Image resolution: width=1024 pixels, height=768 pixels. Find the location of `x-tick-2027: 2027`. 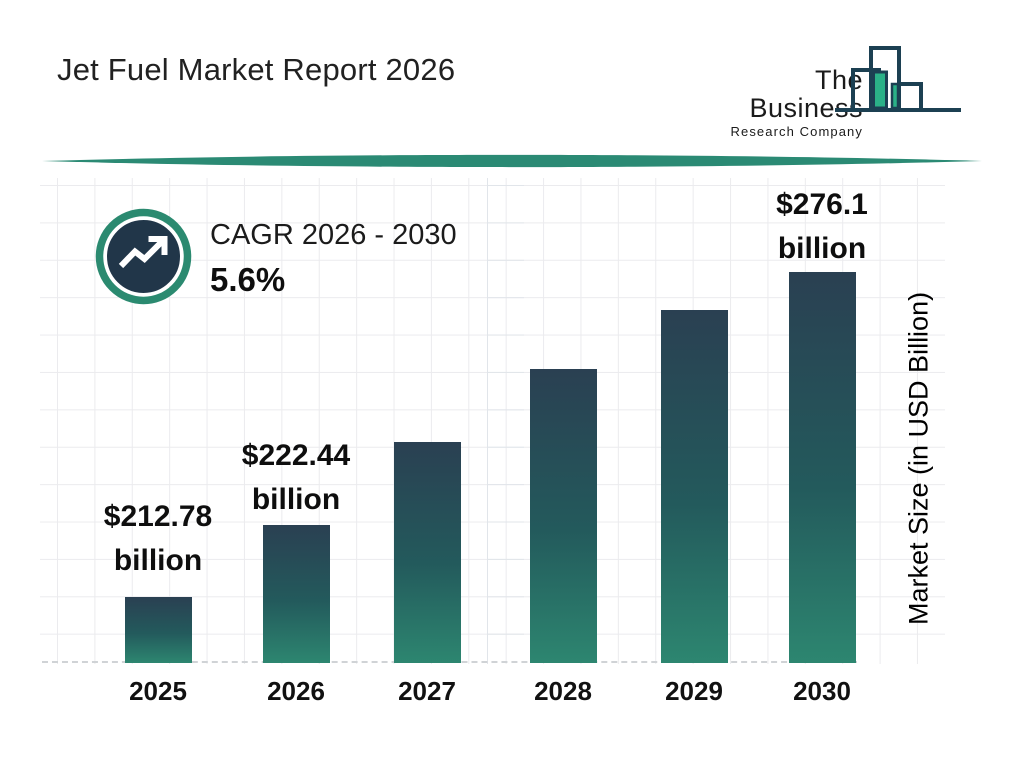

x-tick-2027: 2027 is located at coordinates (427, 691).